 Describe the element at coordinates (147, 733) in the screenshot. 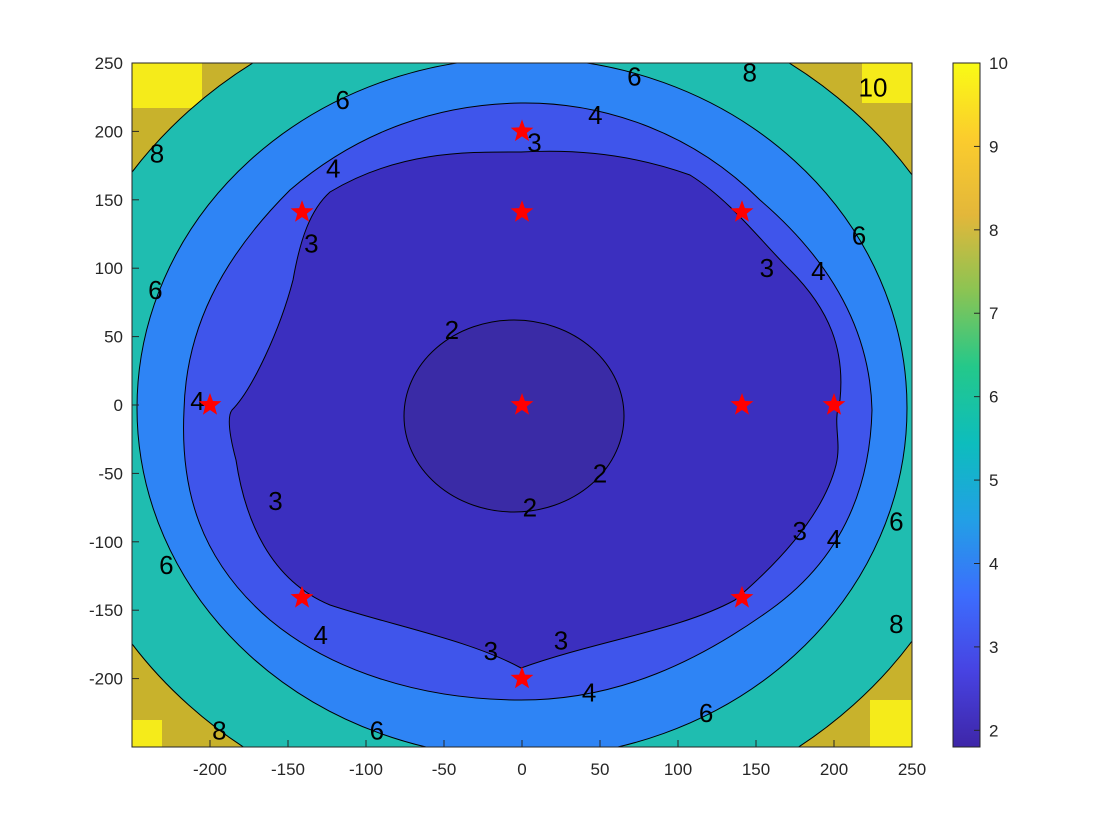

I see `fill-region-above-10-bl` at that location.